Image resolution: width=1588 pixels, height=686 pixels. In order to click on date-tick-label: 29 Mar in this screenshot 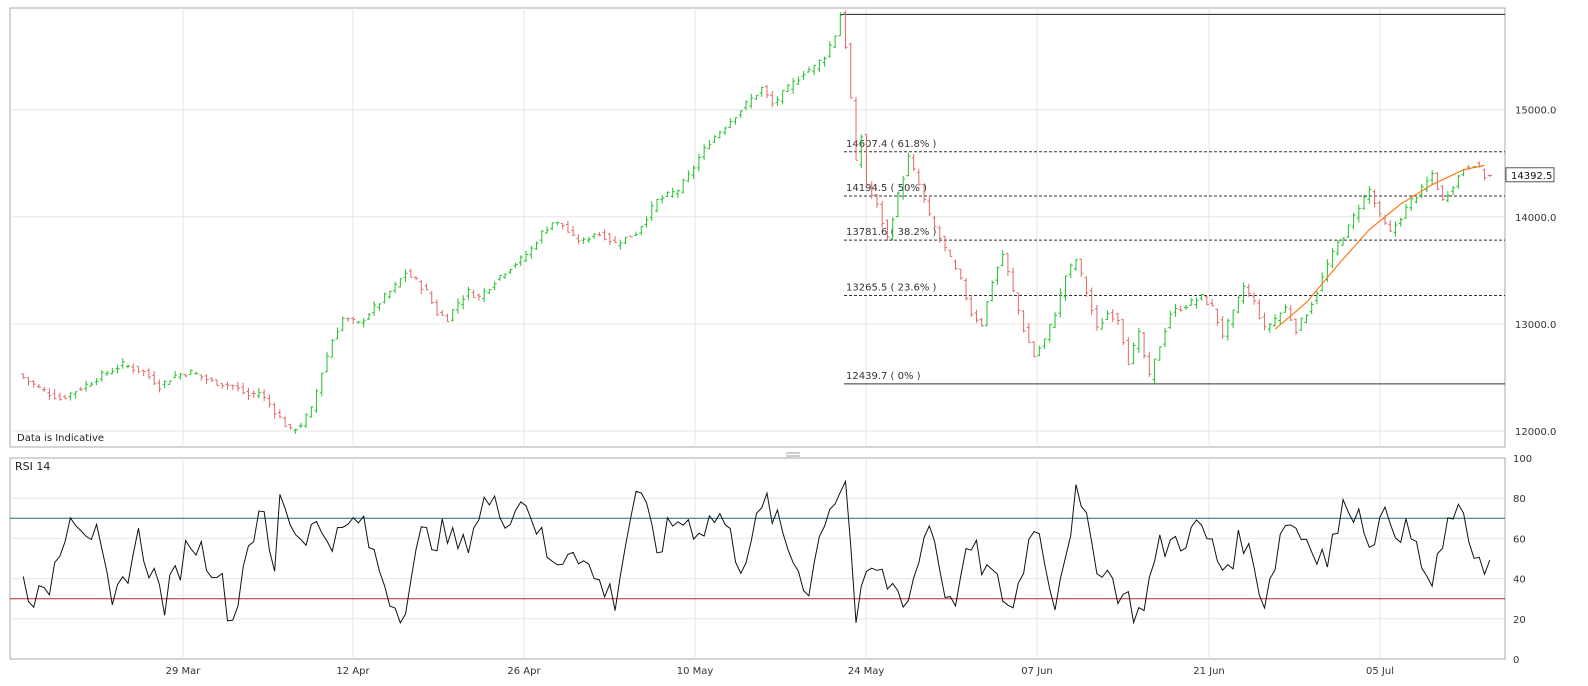, I will do `click(184, 671)`.